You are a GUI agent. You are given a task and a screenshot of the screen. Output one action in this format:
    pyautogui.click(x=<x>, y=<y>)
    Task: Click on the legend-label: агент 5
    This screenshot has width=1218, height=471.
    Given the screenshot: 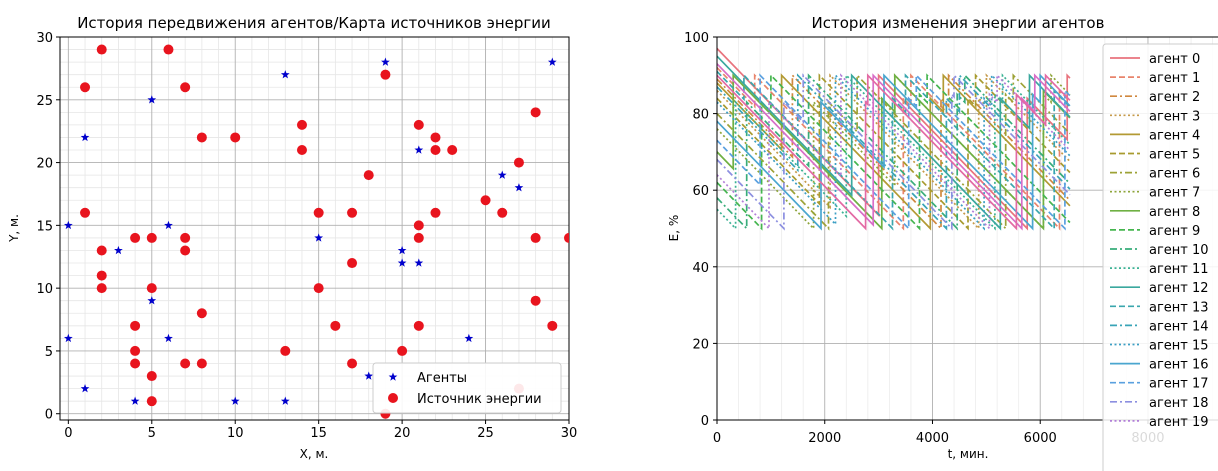 What is the action you would take?
    pyautogui.click(x=1174, y=155)
    